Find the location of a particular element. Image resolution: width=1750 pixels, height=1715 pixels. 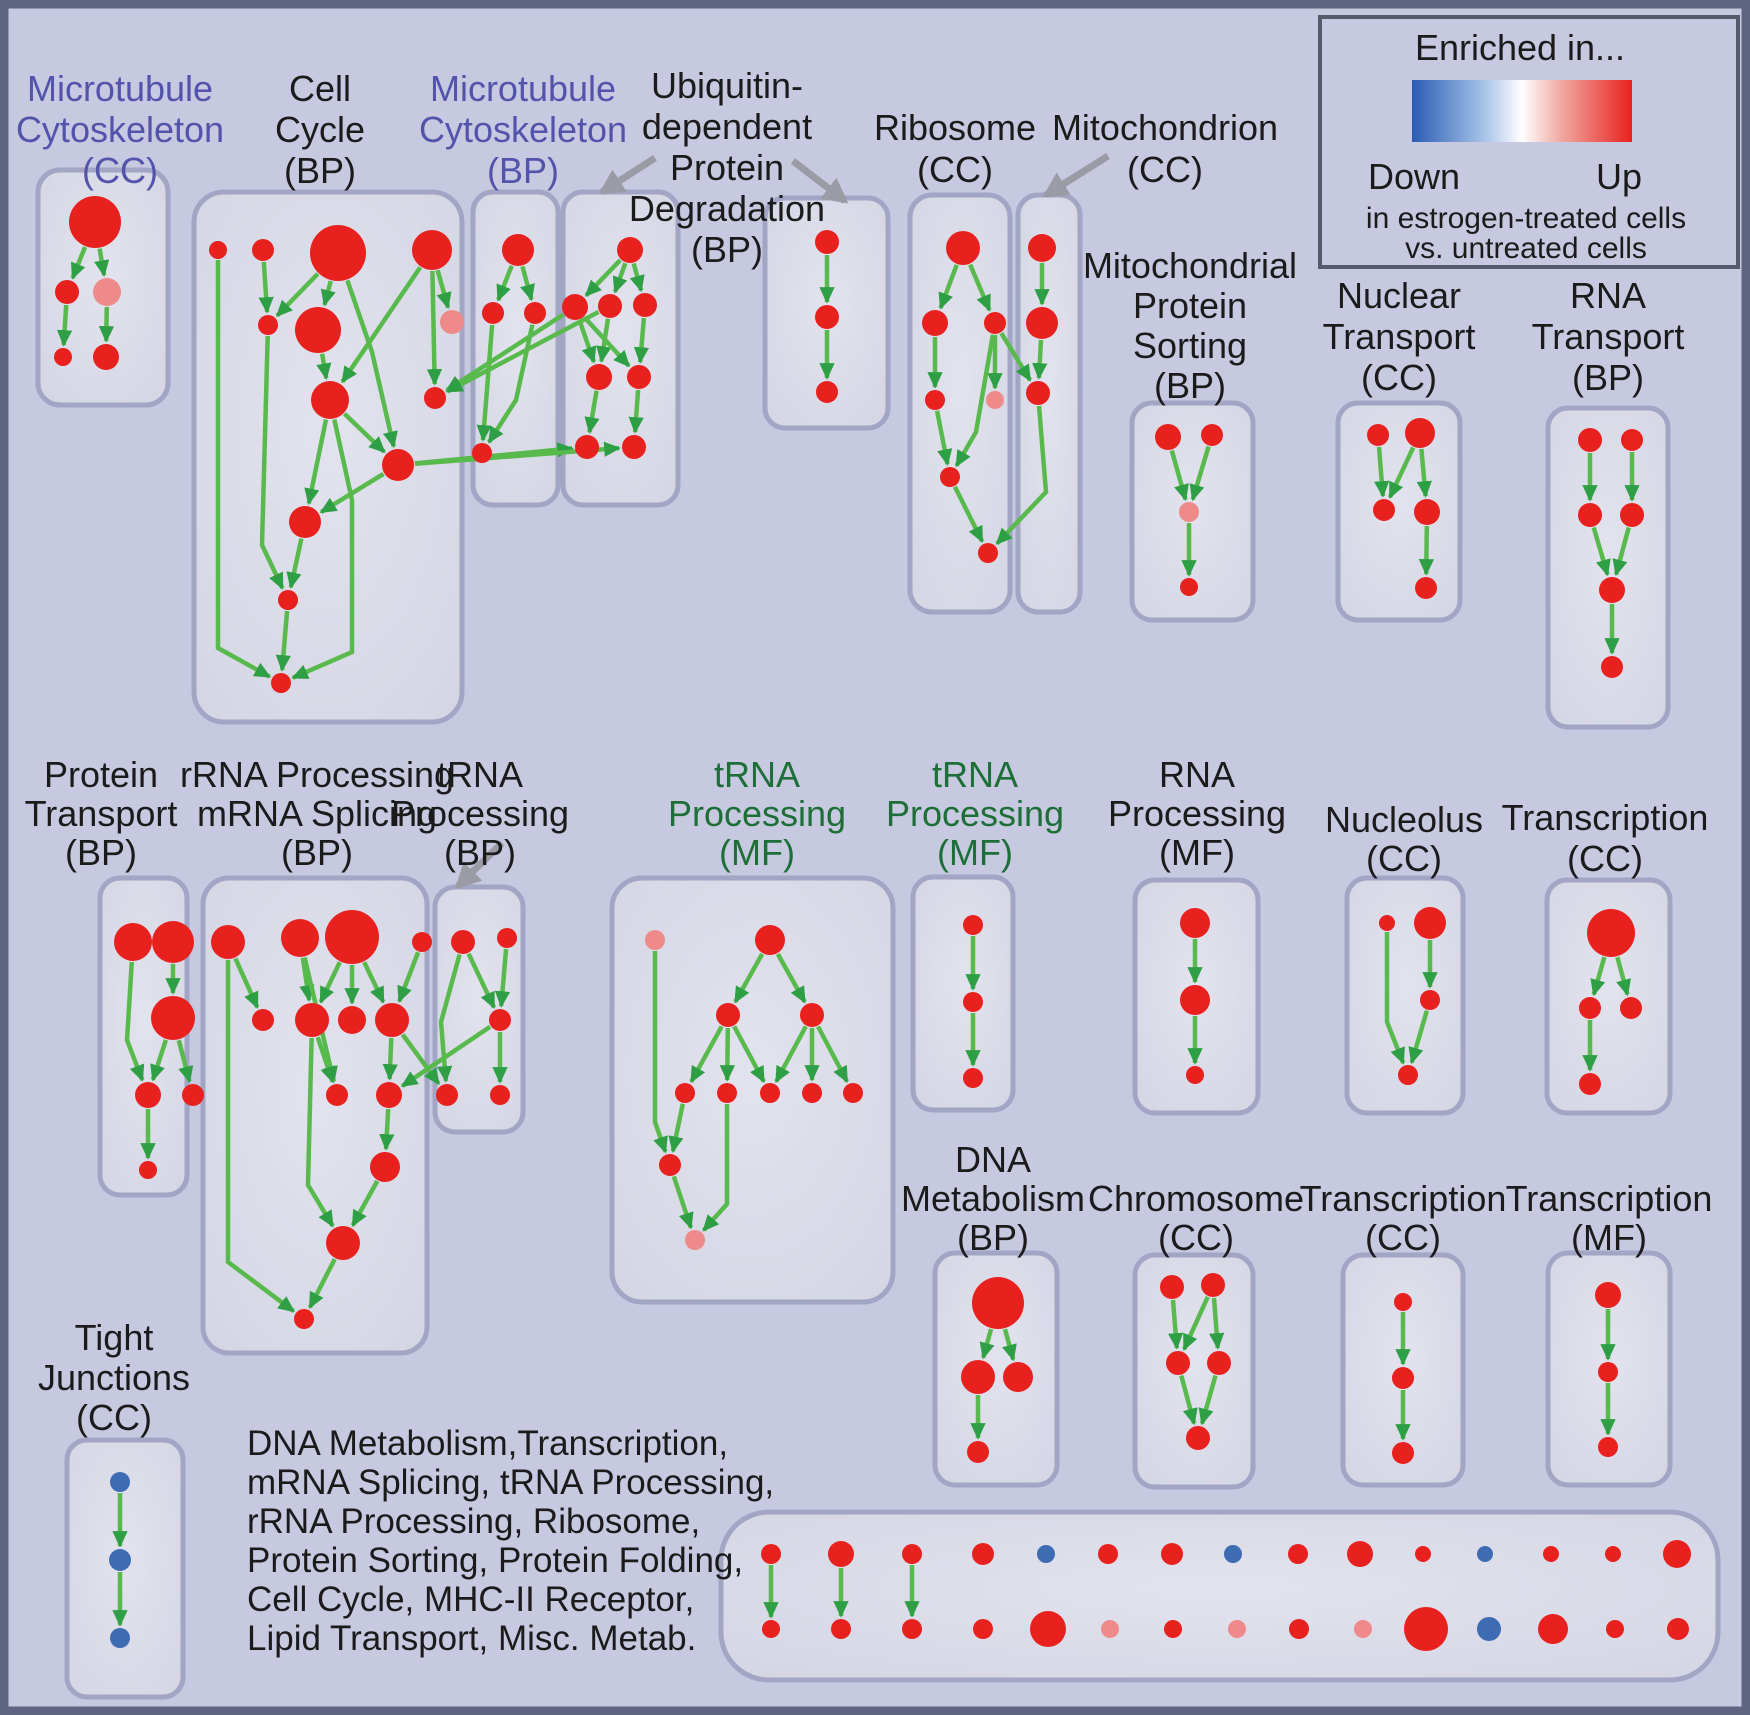

cluster-label-microtubule-bp-line-1: Microtubule is located at coordinates (523, 88).